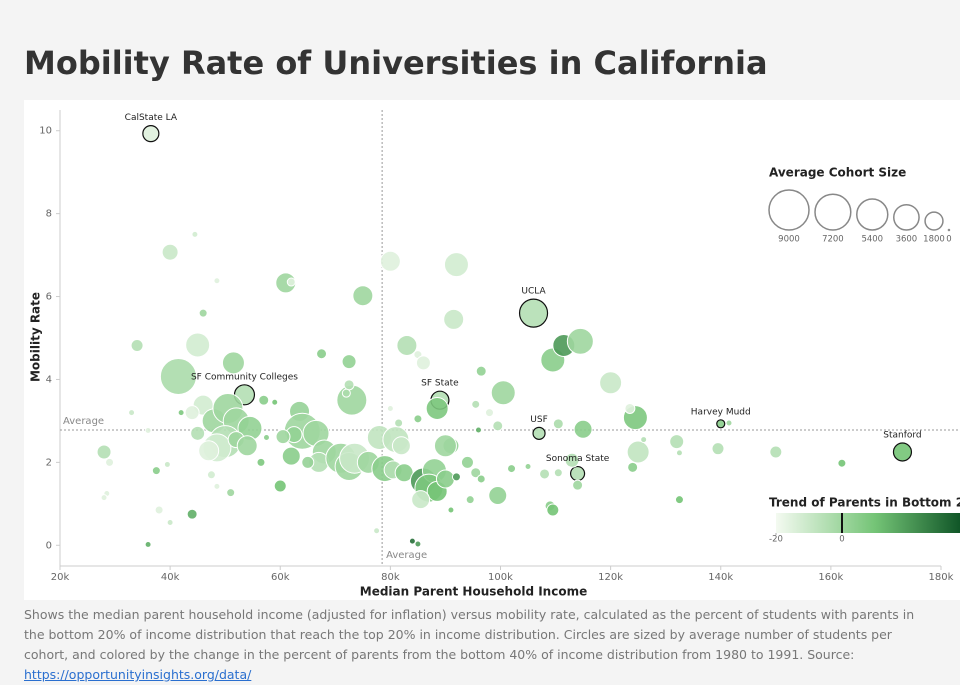 The height and width of the screenshot is (685, 960). I want to click on size-legend-label: 0, so click(948, 240).